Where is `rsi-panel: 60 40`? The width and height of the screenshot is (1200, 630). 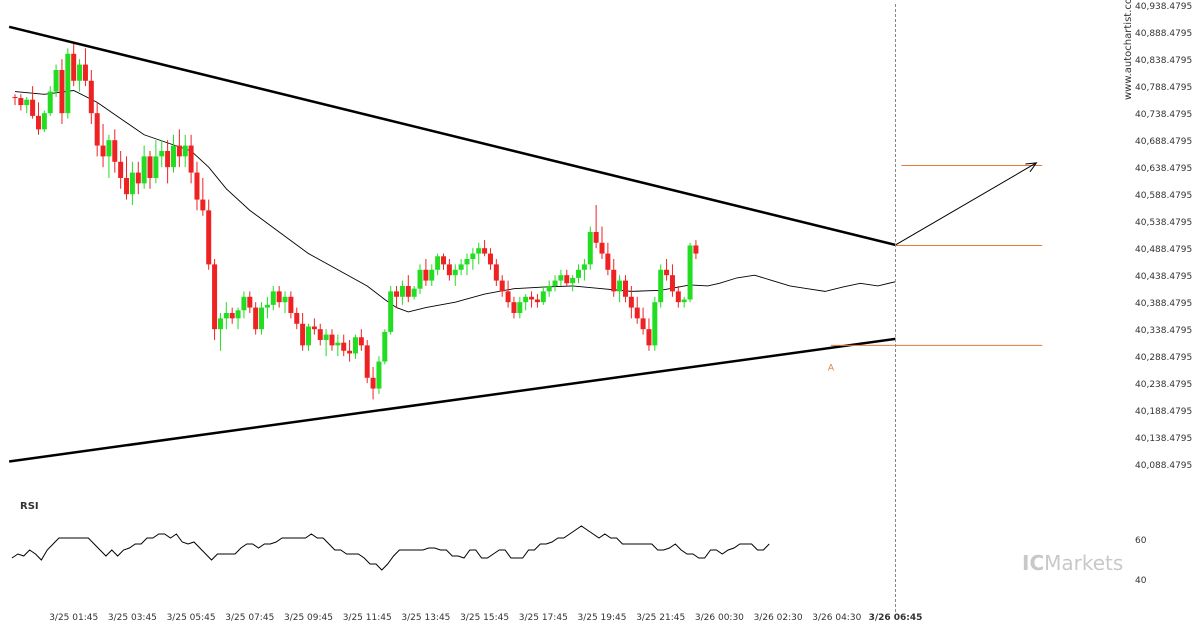
rsi-panel: 60 40 is located at coordinates (579, 555).